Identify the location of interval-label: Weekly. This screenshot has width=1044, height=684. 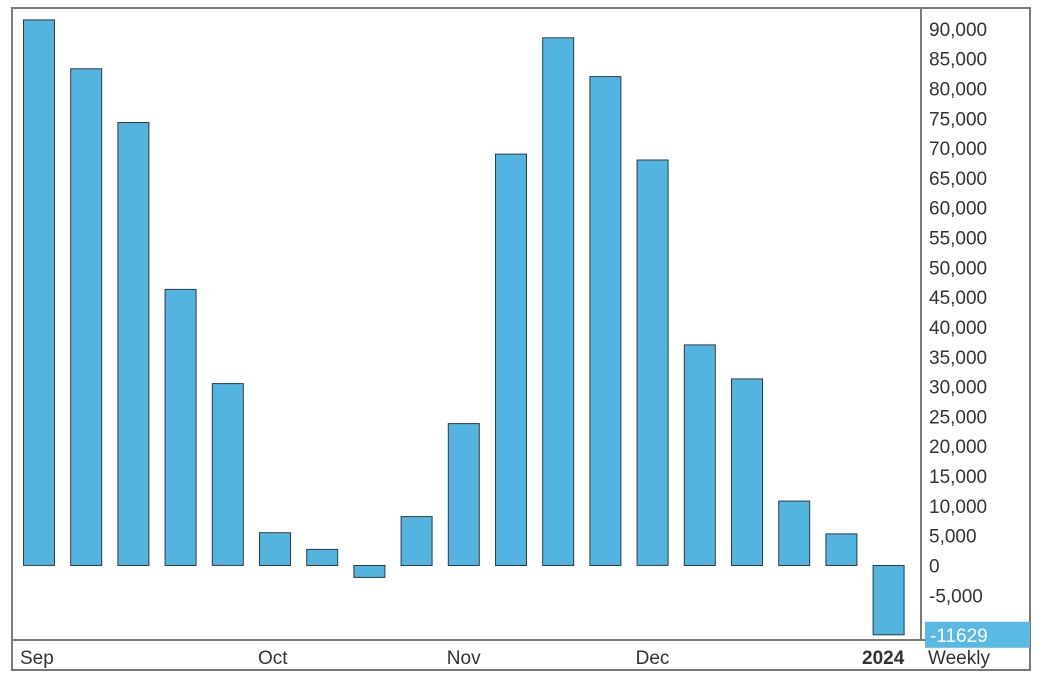
(959, 658).